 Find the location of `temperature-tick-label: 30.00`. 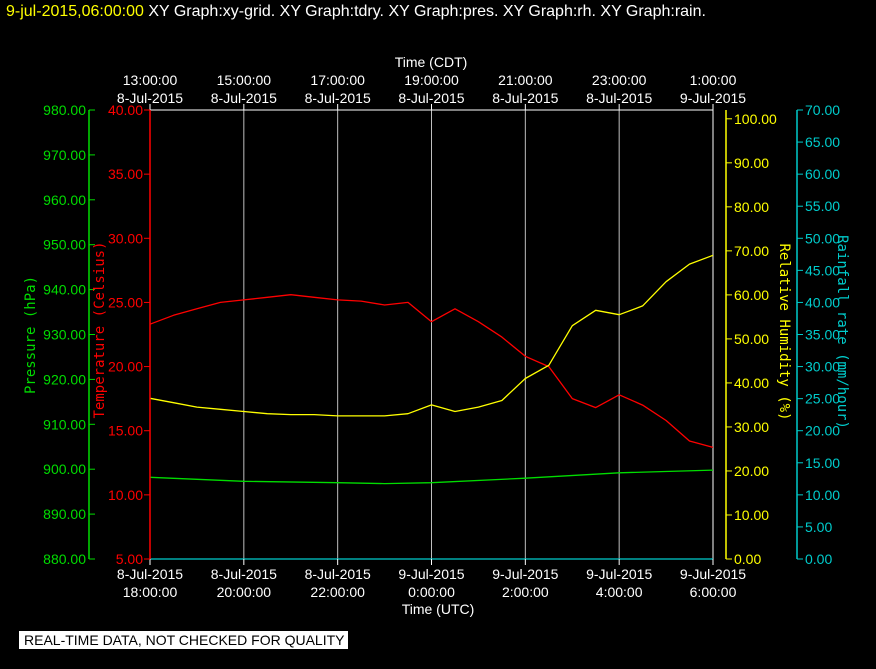

temperature-tick-label: 30.00 is located at coordinates (125, 238).